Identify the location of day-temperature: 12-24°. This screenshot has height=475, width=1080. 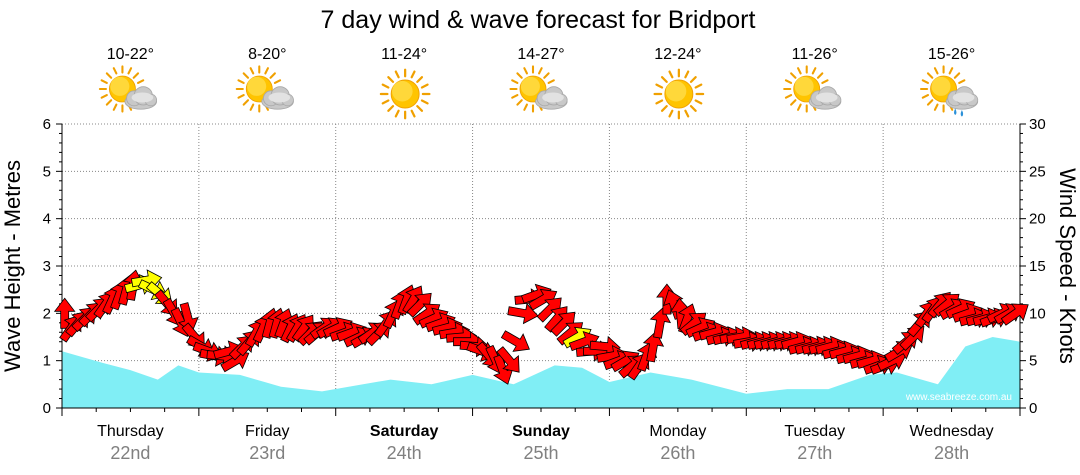
(677, 54).